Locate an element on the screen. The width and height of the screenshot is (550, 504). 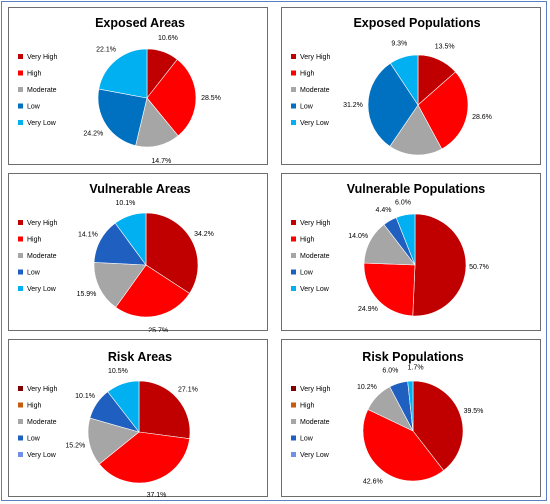
chart-title: Vulnerable Areas is located at coordinates (139, 189).